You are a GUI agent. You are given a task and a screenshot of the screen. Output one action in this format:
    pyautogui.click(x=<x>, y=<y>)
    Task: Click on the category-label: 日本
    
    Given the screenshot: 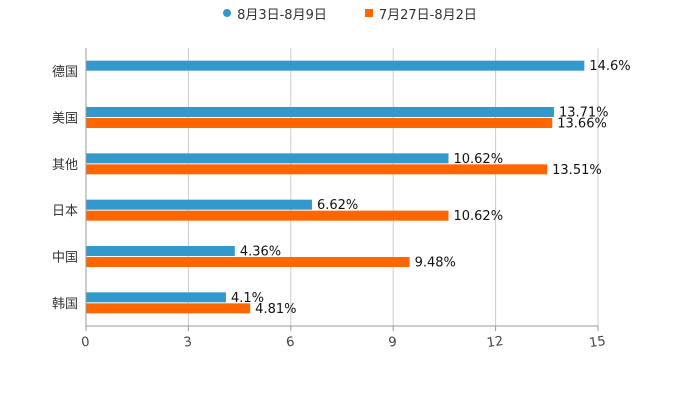 What is the action you would take?
    pyautogui.click(x=65, y=211)
    